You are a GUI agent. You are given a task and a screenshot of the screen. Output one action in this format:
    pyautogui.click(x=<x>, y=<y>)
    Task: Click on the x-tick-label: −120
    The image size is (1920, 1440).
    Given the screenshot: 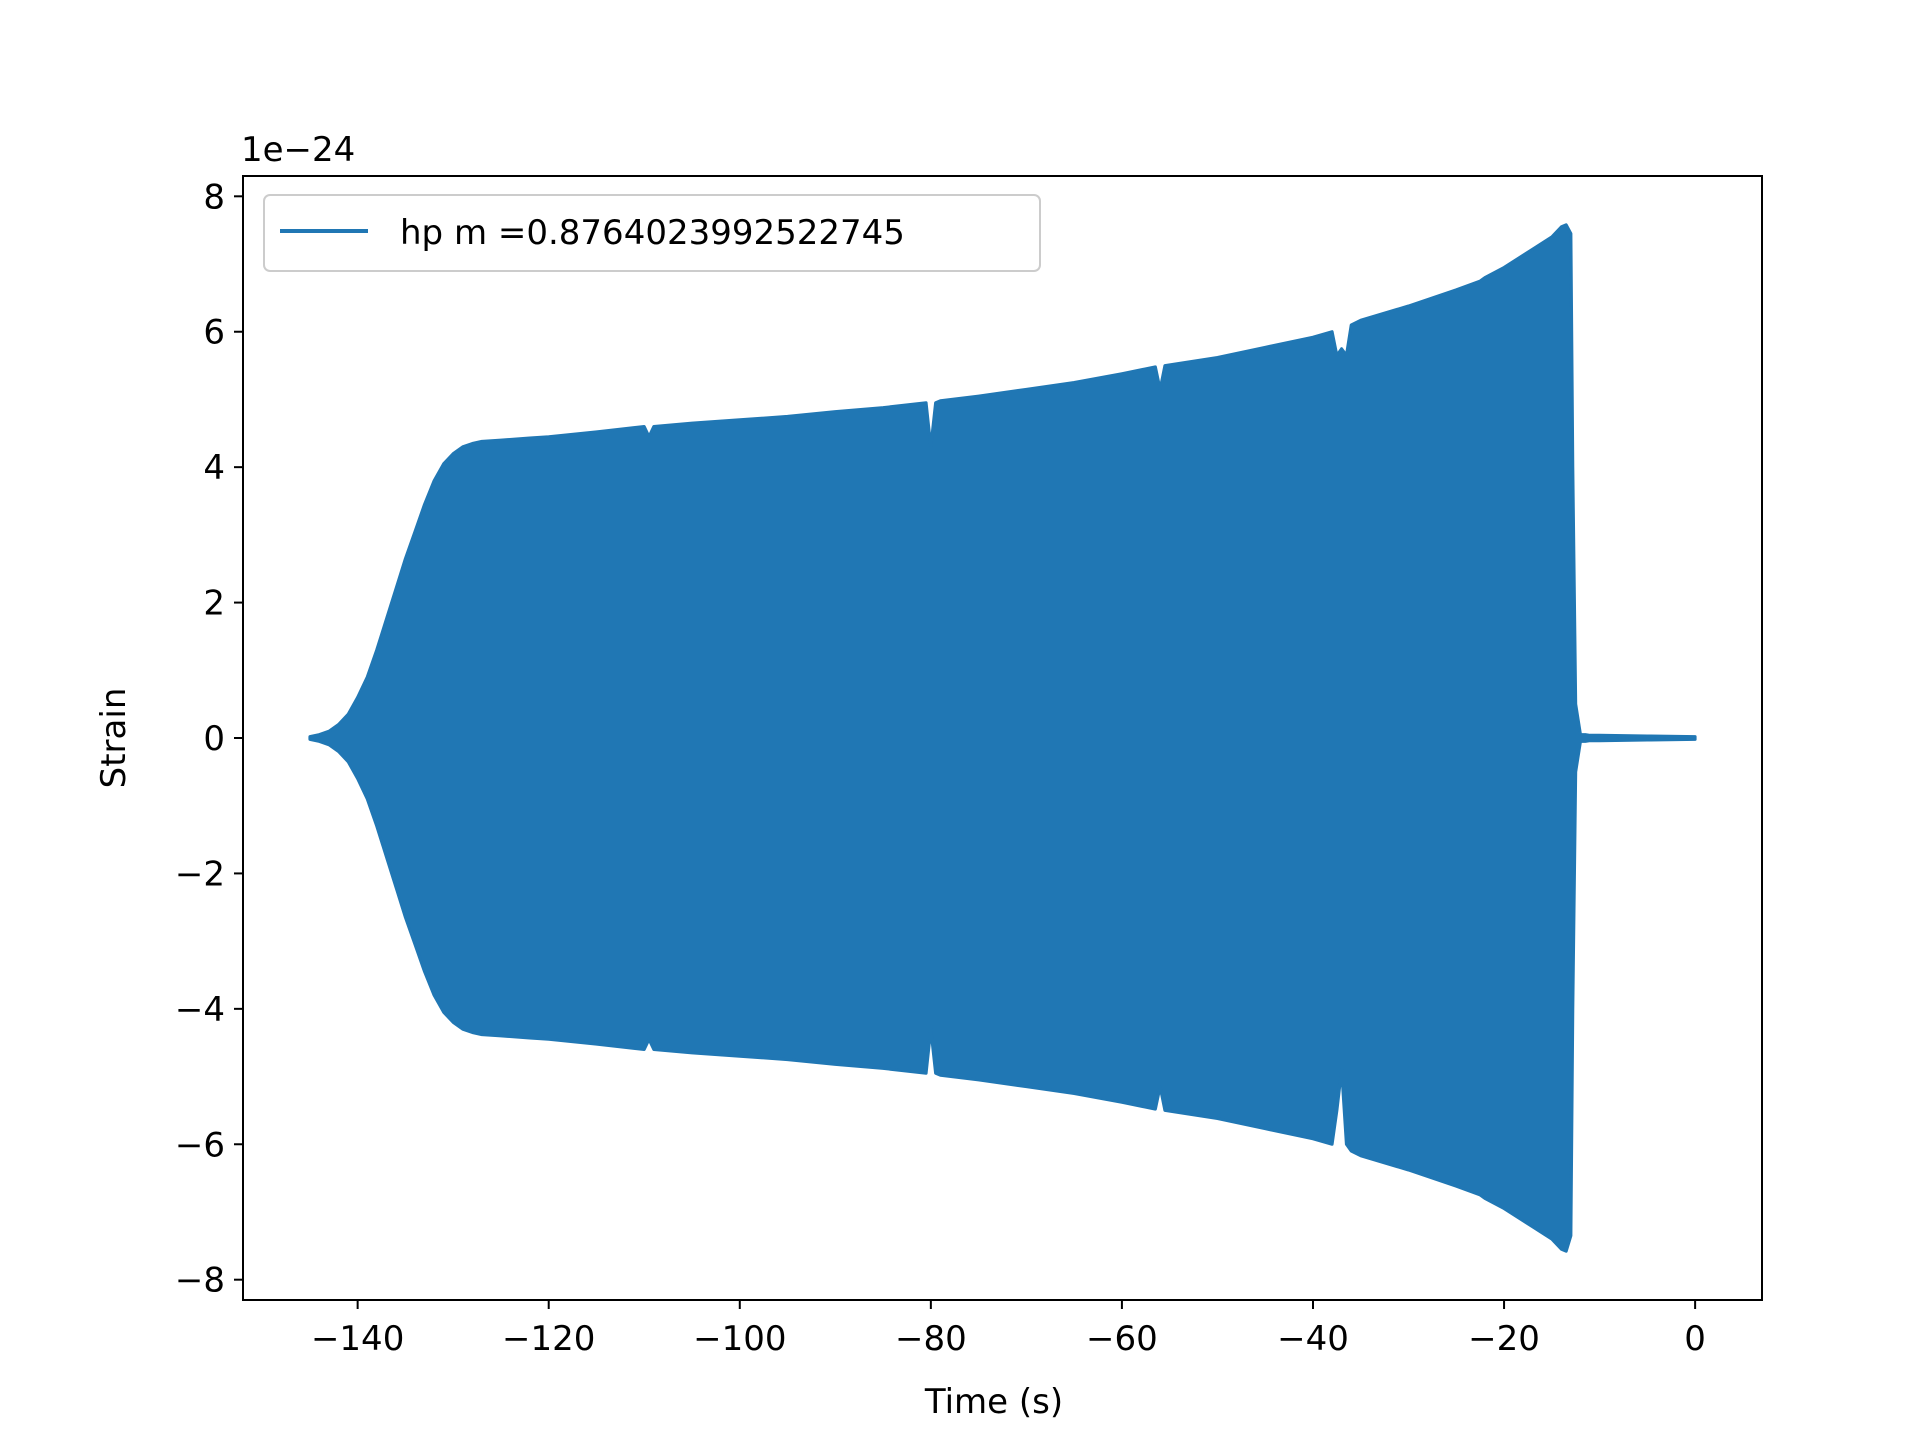 What is the action you would take?
    pyautogui.click(x=548, y=1339)
    